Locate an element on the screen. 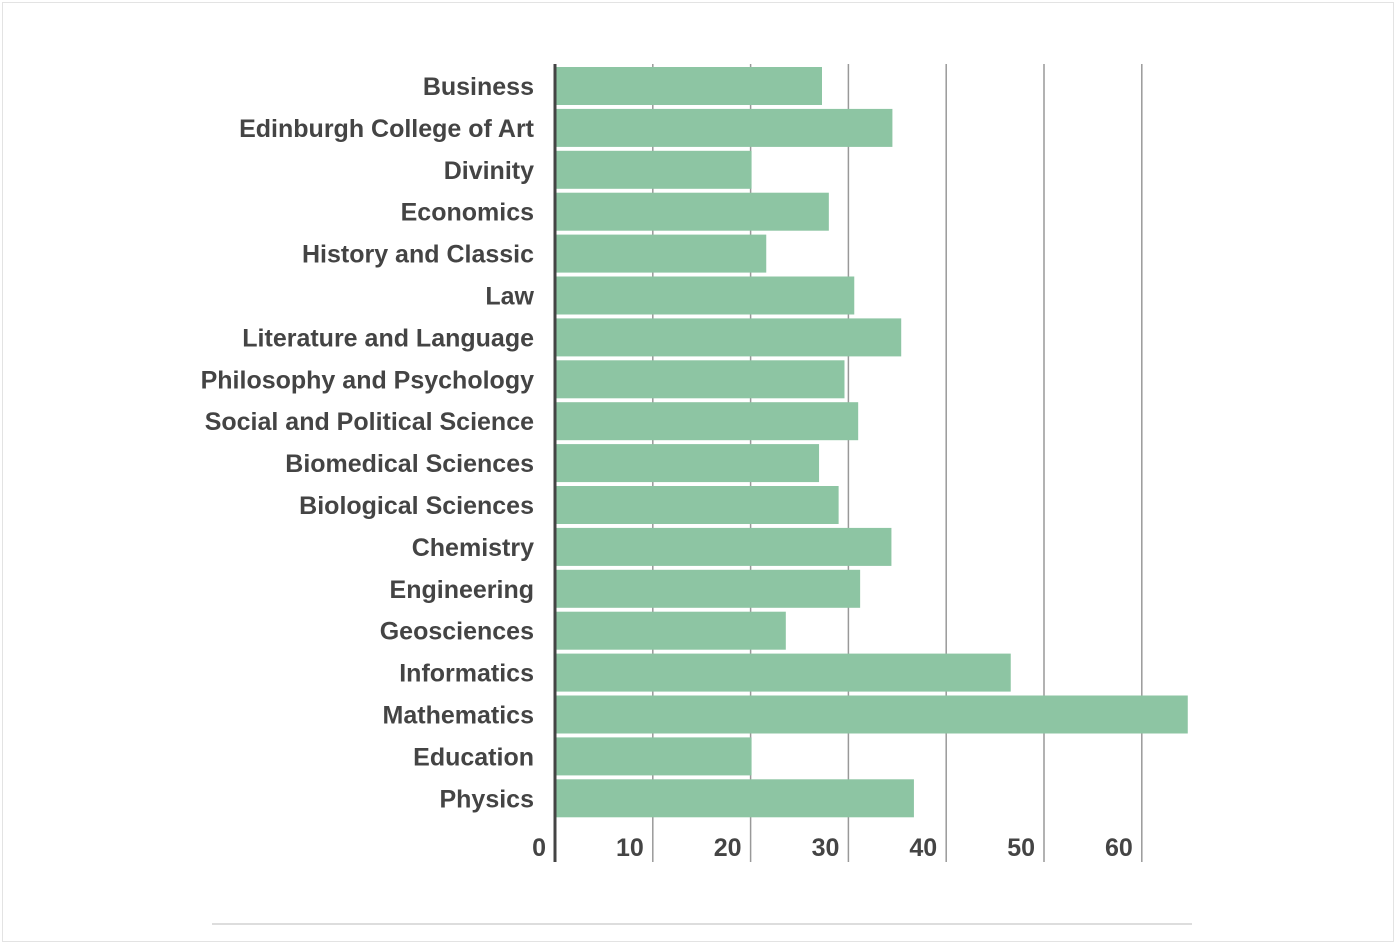 The height and width of the screenshot is (942, 1398). category-label-engineering: Engineering is located at coordinates (462, 590).